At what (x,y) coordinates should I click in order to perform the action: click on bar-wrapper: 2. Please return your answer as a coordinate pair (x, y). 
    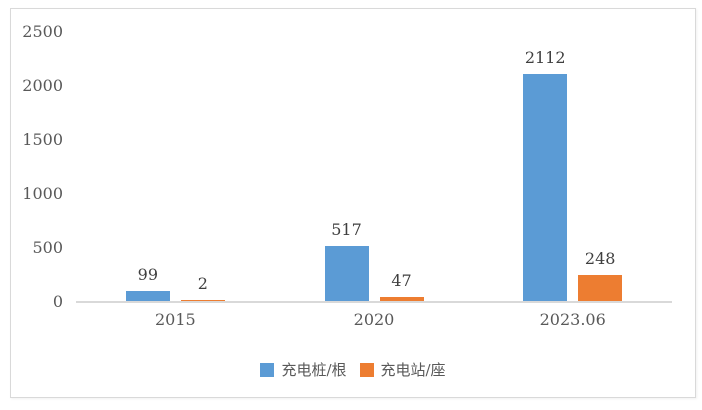
    Looking at the image, I should click on (202, 288).